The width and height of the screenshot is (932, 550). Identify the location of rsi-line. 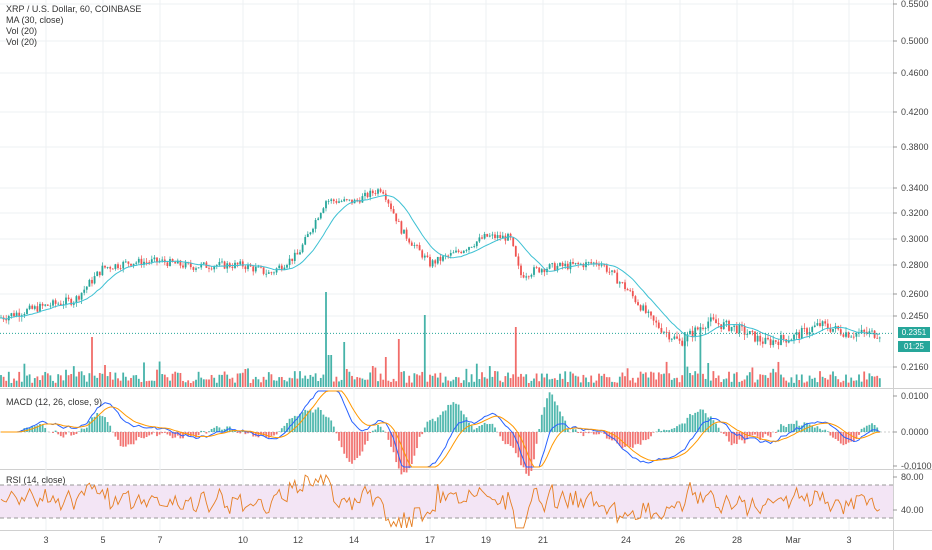
(440, 501).